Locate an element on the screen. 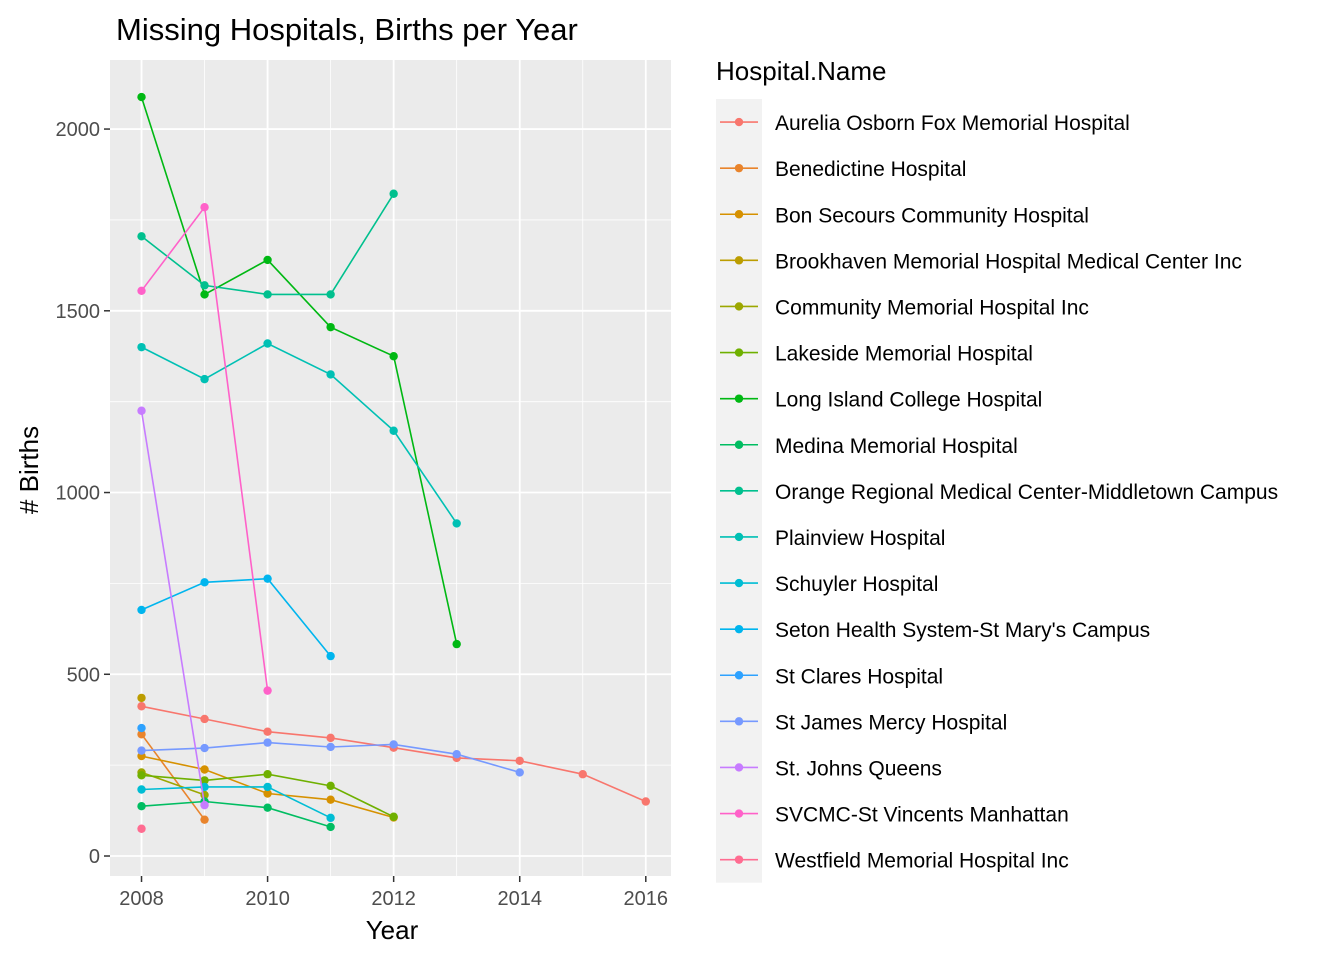 This screenshot has height=960, width=1344. legend-item: Seton Health System-St Mary's Campus is located at coordinates (935, 630).